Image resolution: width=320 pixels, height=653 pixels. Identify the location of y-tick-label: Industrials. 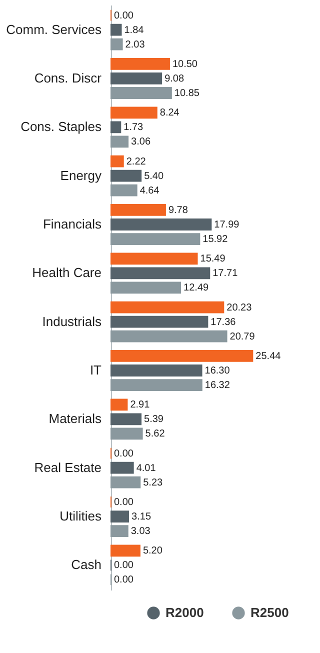
(72, 321).